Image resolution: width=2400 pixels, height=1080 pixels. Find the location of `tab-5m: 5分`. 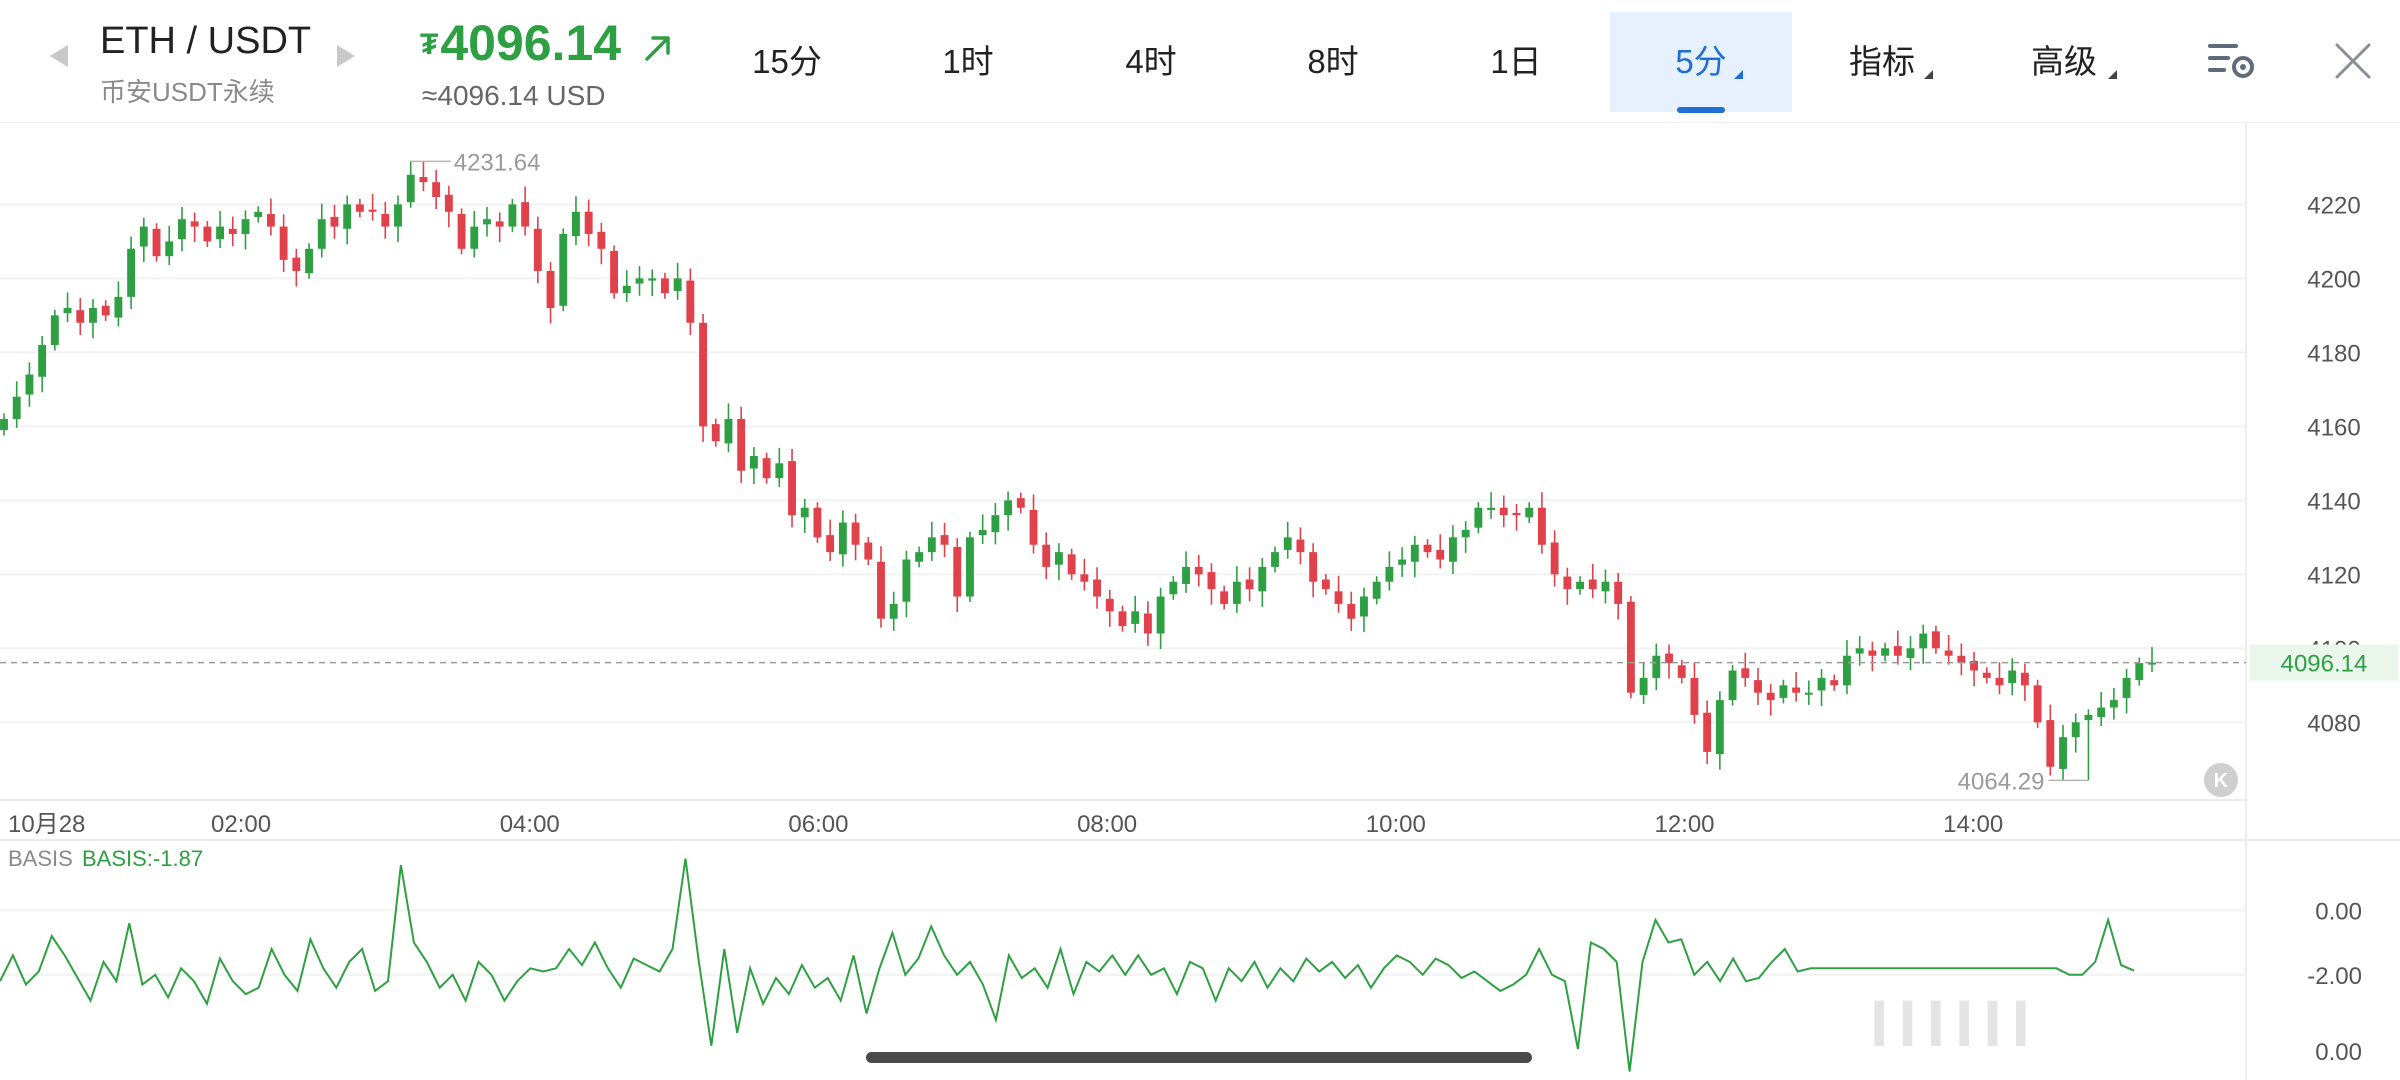

tab-5m: 5分 is located at coordinates (1701, 62).